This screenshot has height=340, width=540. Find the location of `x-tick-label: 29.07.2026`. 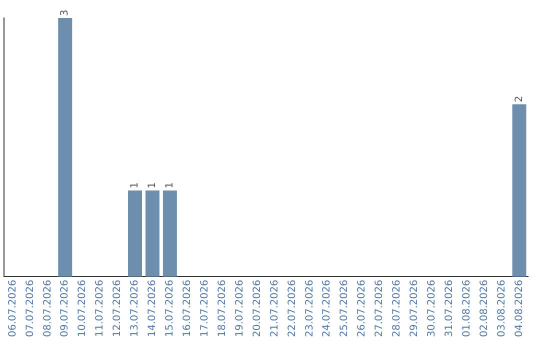

x-tick-label: 29.07.2026 is located at coordinates (414, 309).